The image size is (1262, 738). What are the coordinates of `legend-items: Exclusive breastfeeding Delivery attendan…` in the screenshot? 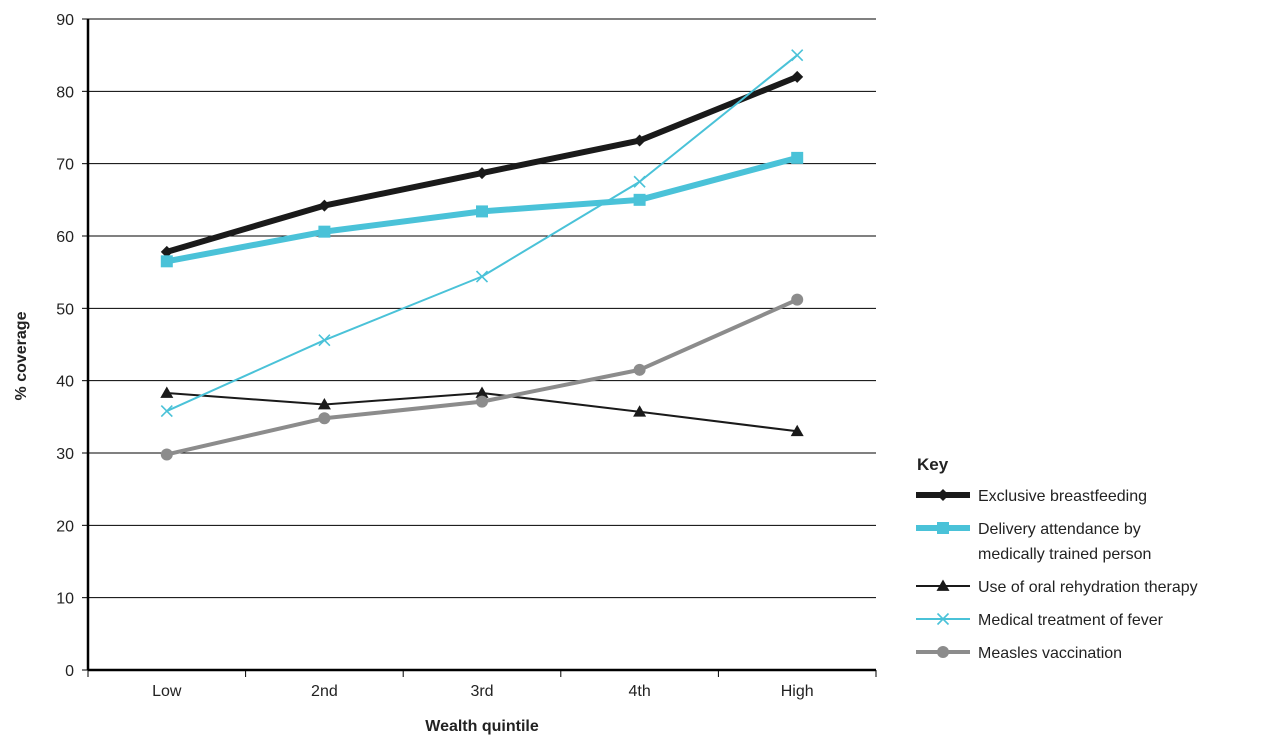 It's located at (1057, 575).